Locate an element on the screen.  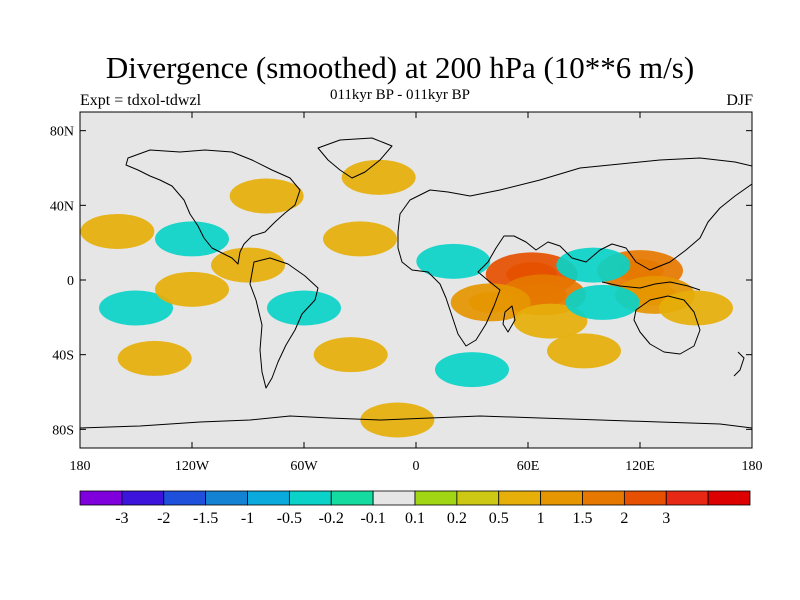
lon-tick-label: 0 is located at coordinates (416, 466).